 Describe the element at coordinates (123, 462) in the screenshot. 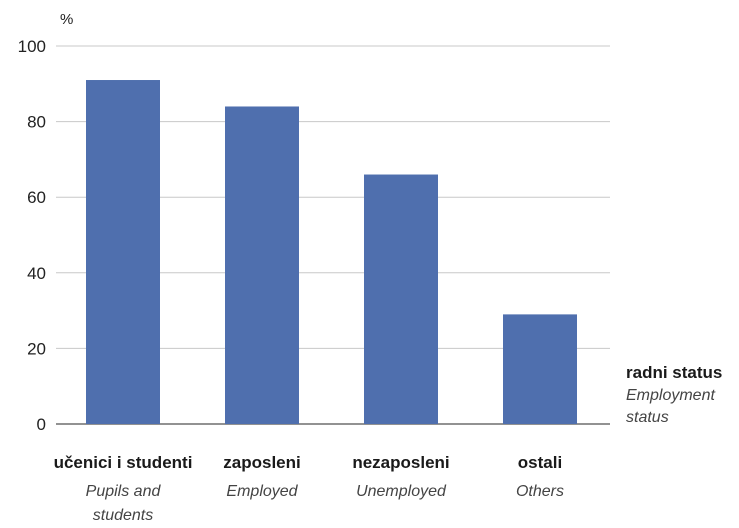

I see `x-category-label: učenici i studenti` at that location.